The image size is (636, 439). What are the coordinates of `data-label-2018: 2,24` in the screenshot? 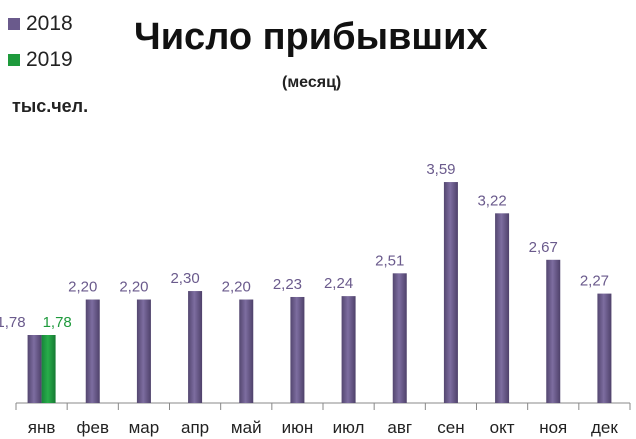 It's located at (338, 283).